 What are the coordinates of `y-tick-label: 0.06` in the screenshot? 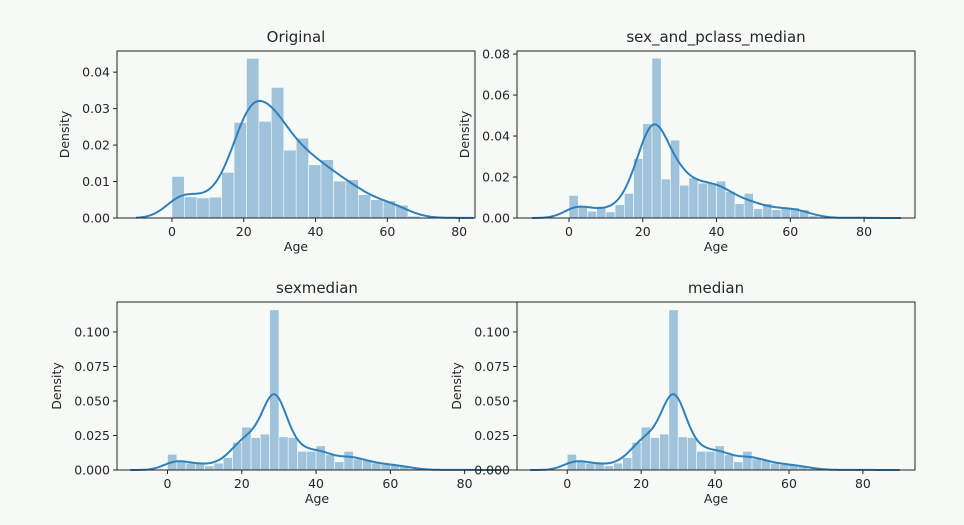 It's located at (496, 95).